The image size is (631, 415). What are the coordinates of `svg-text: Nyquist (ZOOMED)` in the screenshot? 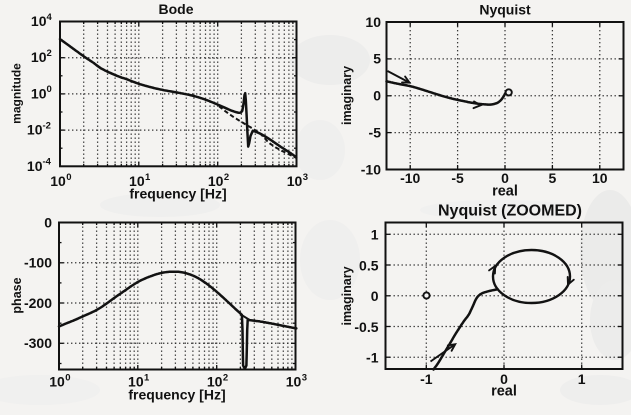 It's located at (510, 211).